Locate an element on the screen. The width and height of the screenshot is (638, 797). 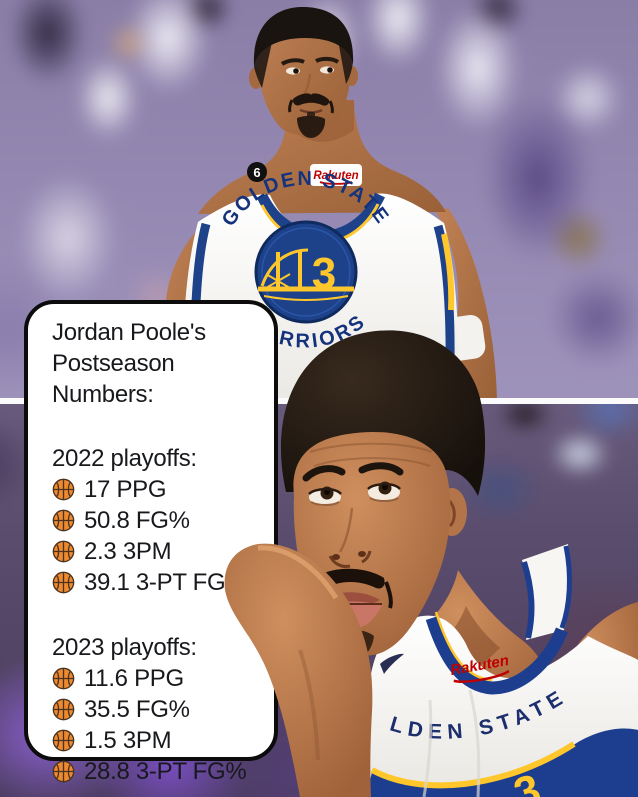
stat-value: 35.5 FG% is located at coordinates (137, 709).